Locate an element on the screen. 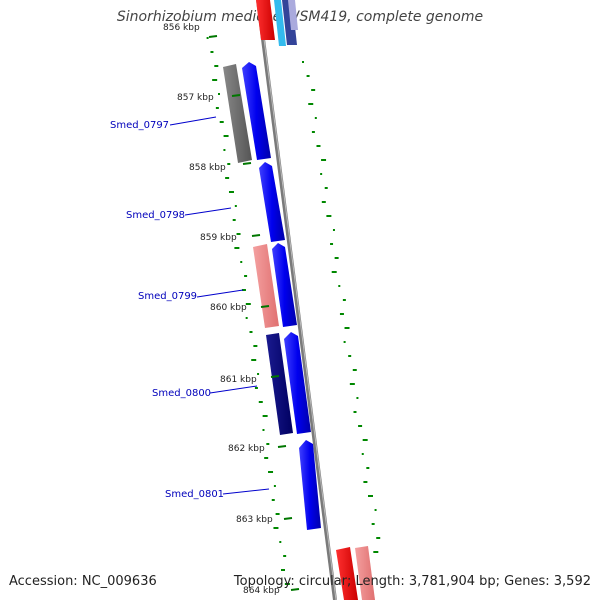  gc-skew-track-inner is located at coordinates (248, 311).